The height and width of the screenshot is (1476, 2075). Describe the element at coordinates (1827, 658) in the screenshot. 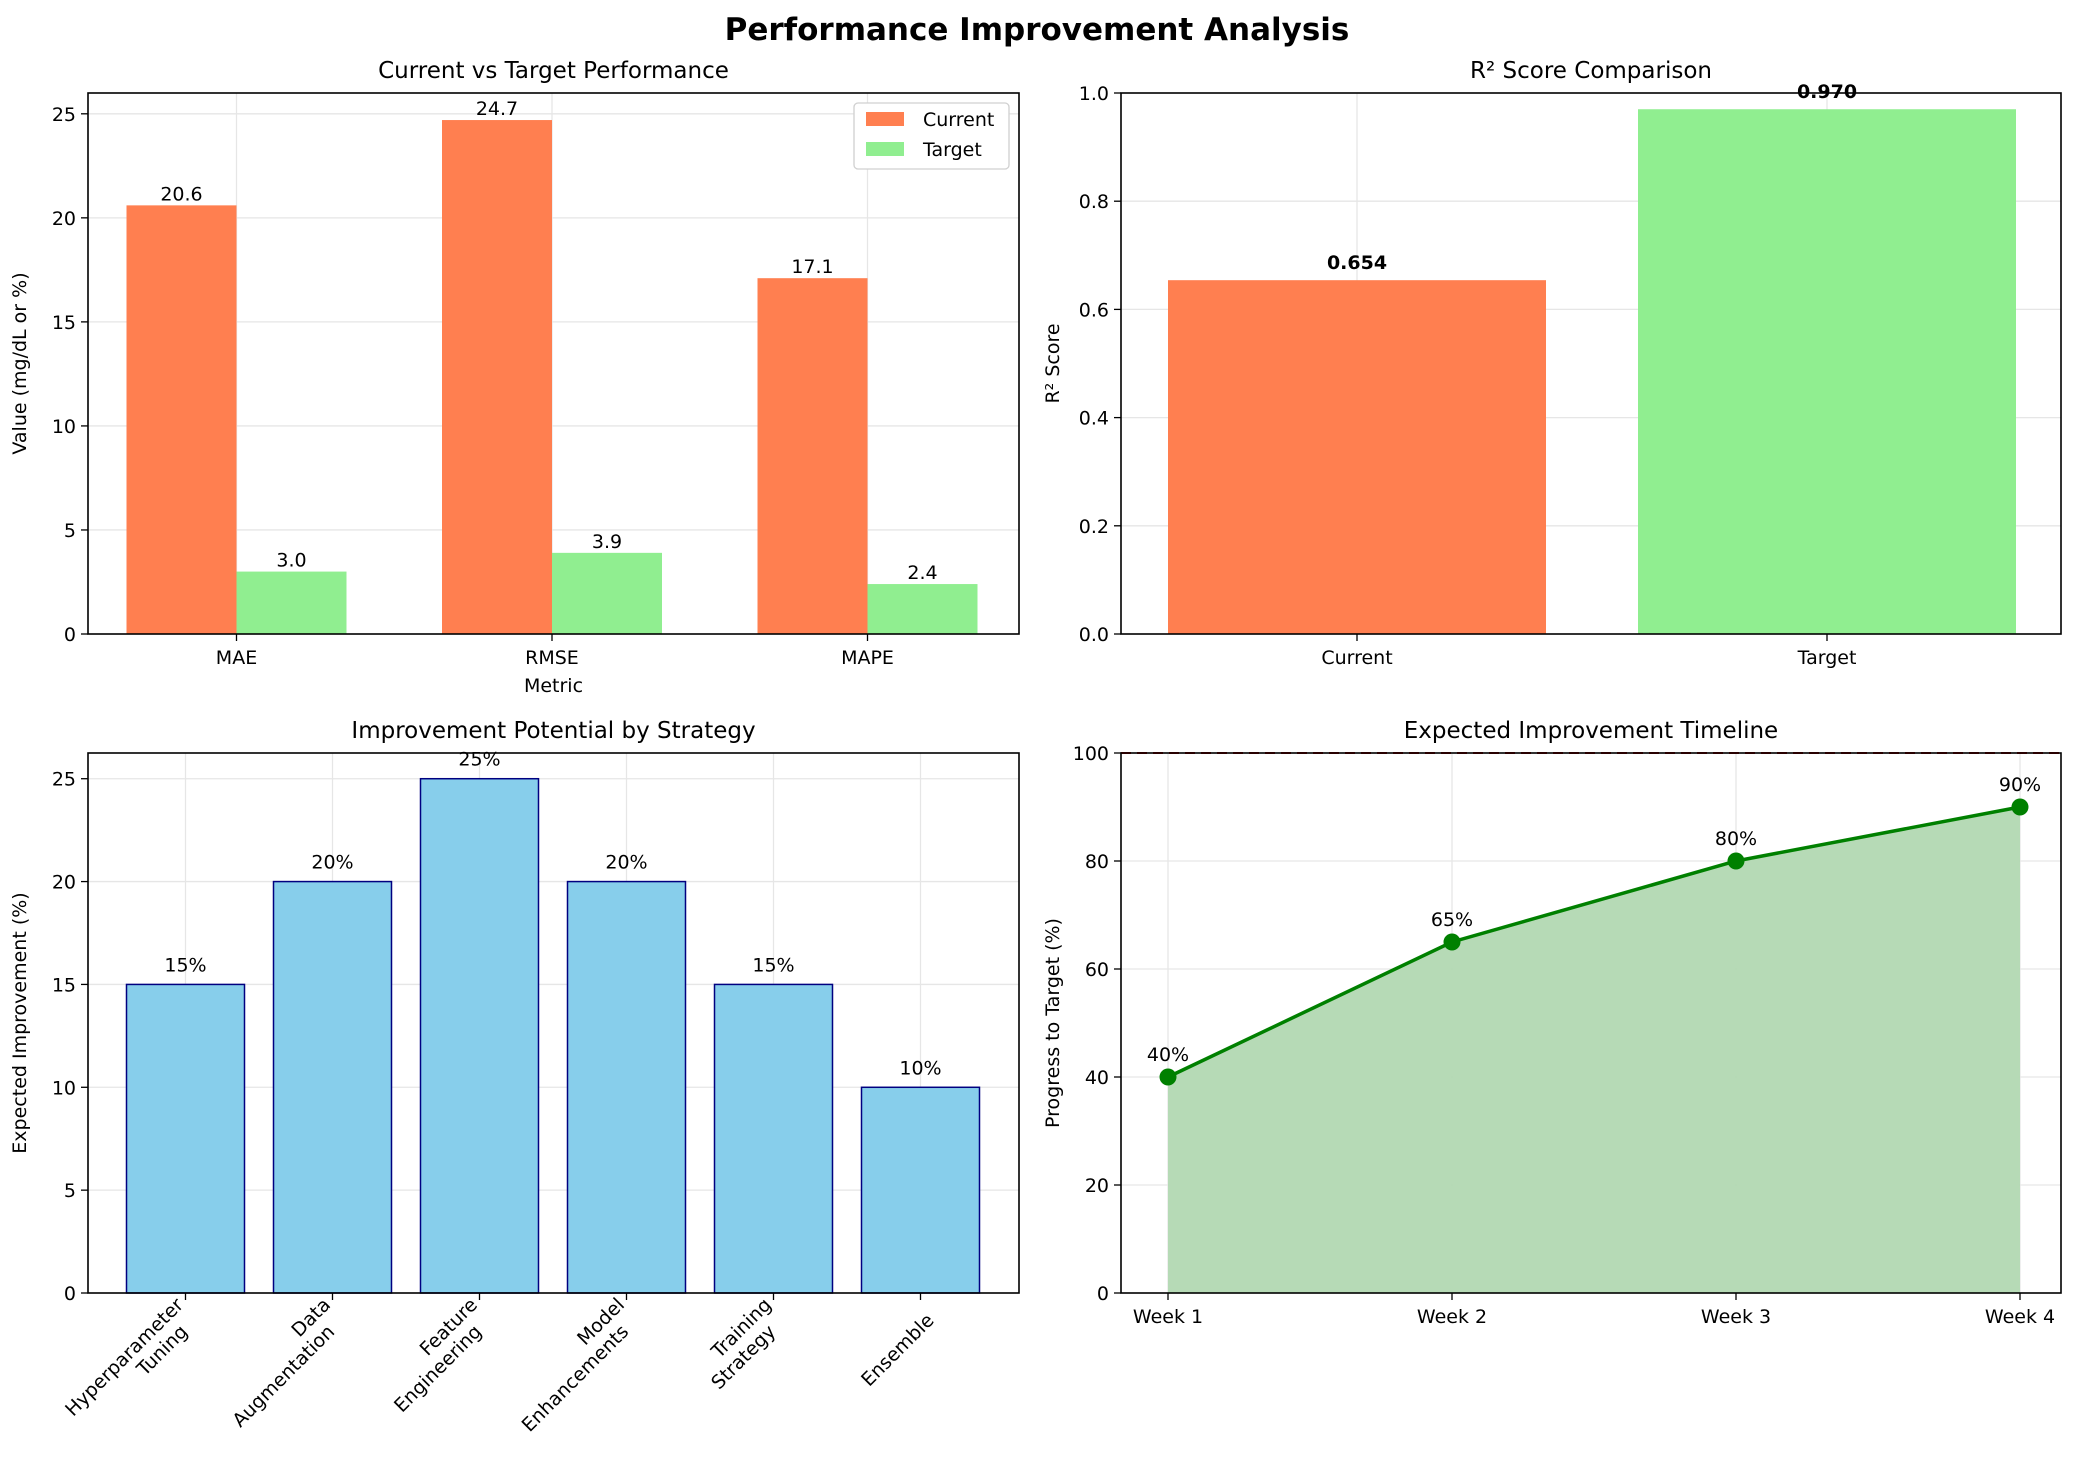

I see `x-tick-label: Target` at that location.